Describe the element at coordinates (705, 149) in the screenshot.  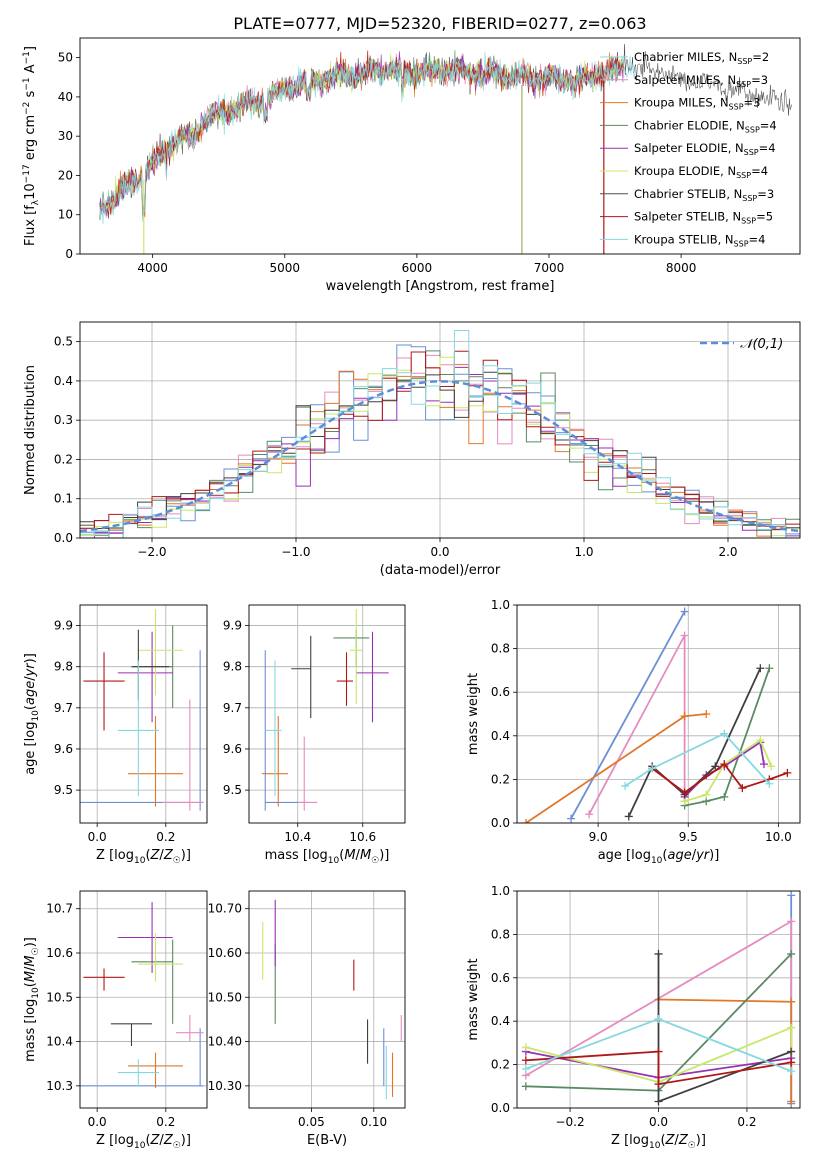
I see `legend-label: Salpeter ELODIE, NSSP=4` at that location.